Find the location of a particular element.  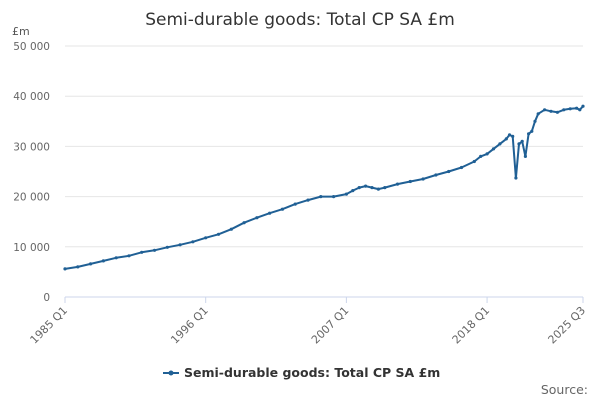

y-unit-label: £m is located at coordinates (21, 31).